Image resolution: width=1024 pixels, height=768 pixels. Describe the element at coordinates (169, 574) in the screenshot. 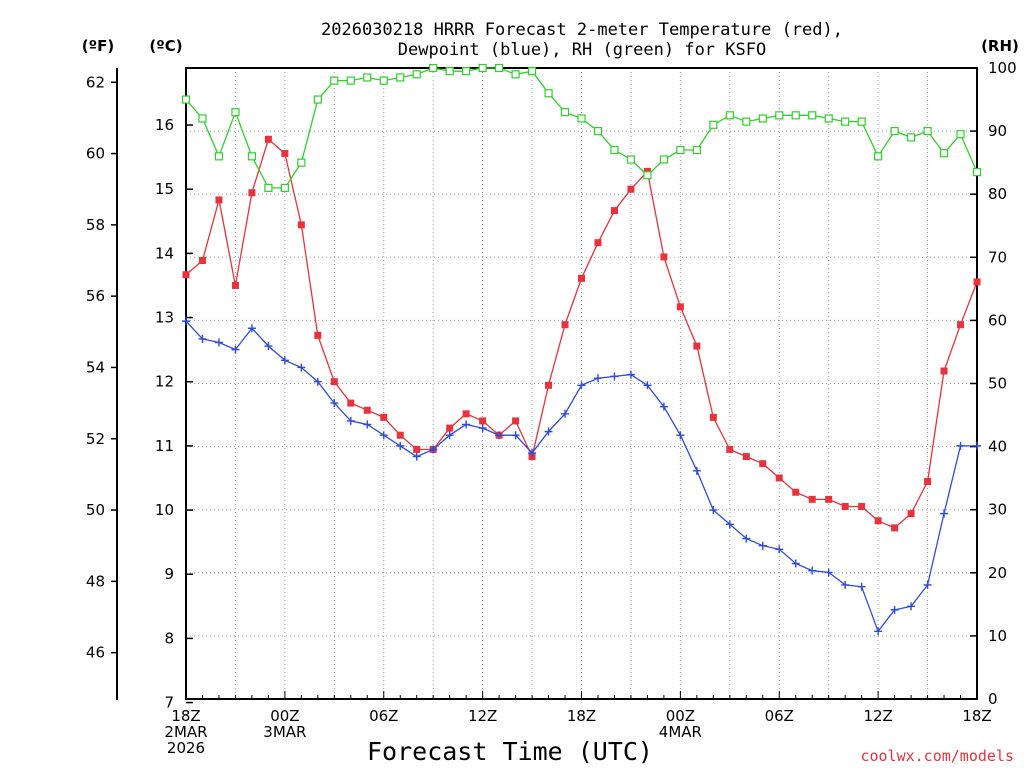

I see `celsius-tick-label: 9` at that location.